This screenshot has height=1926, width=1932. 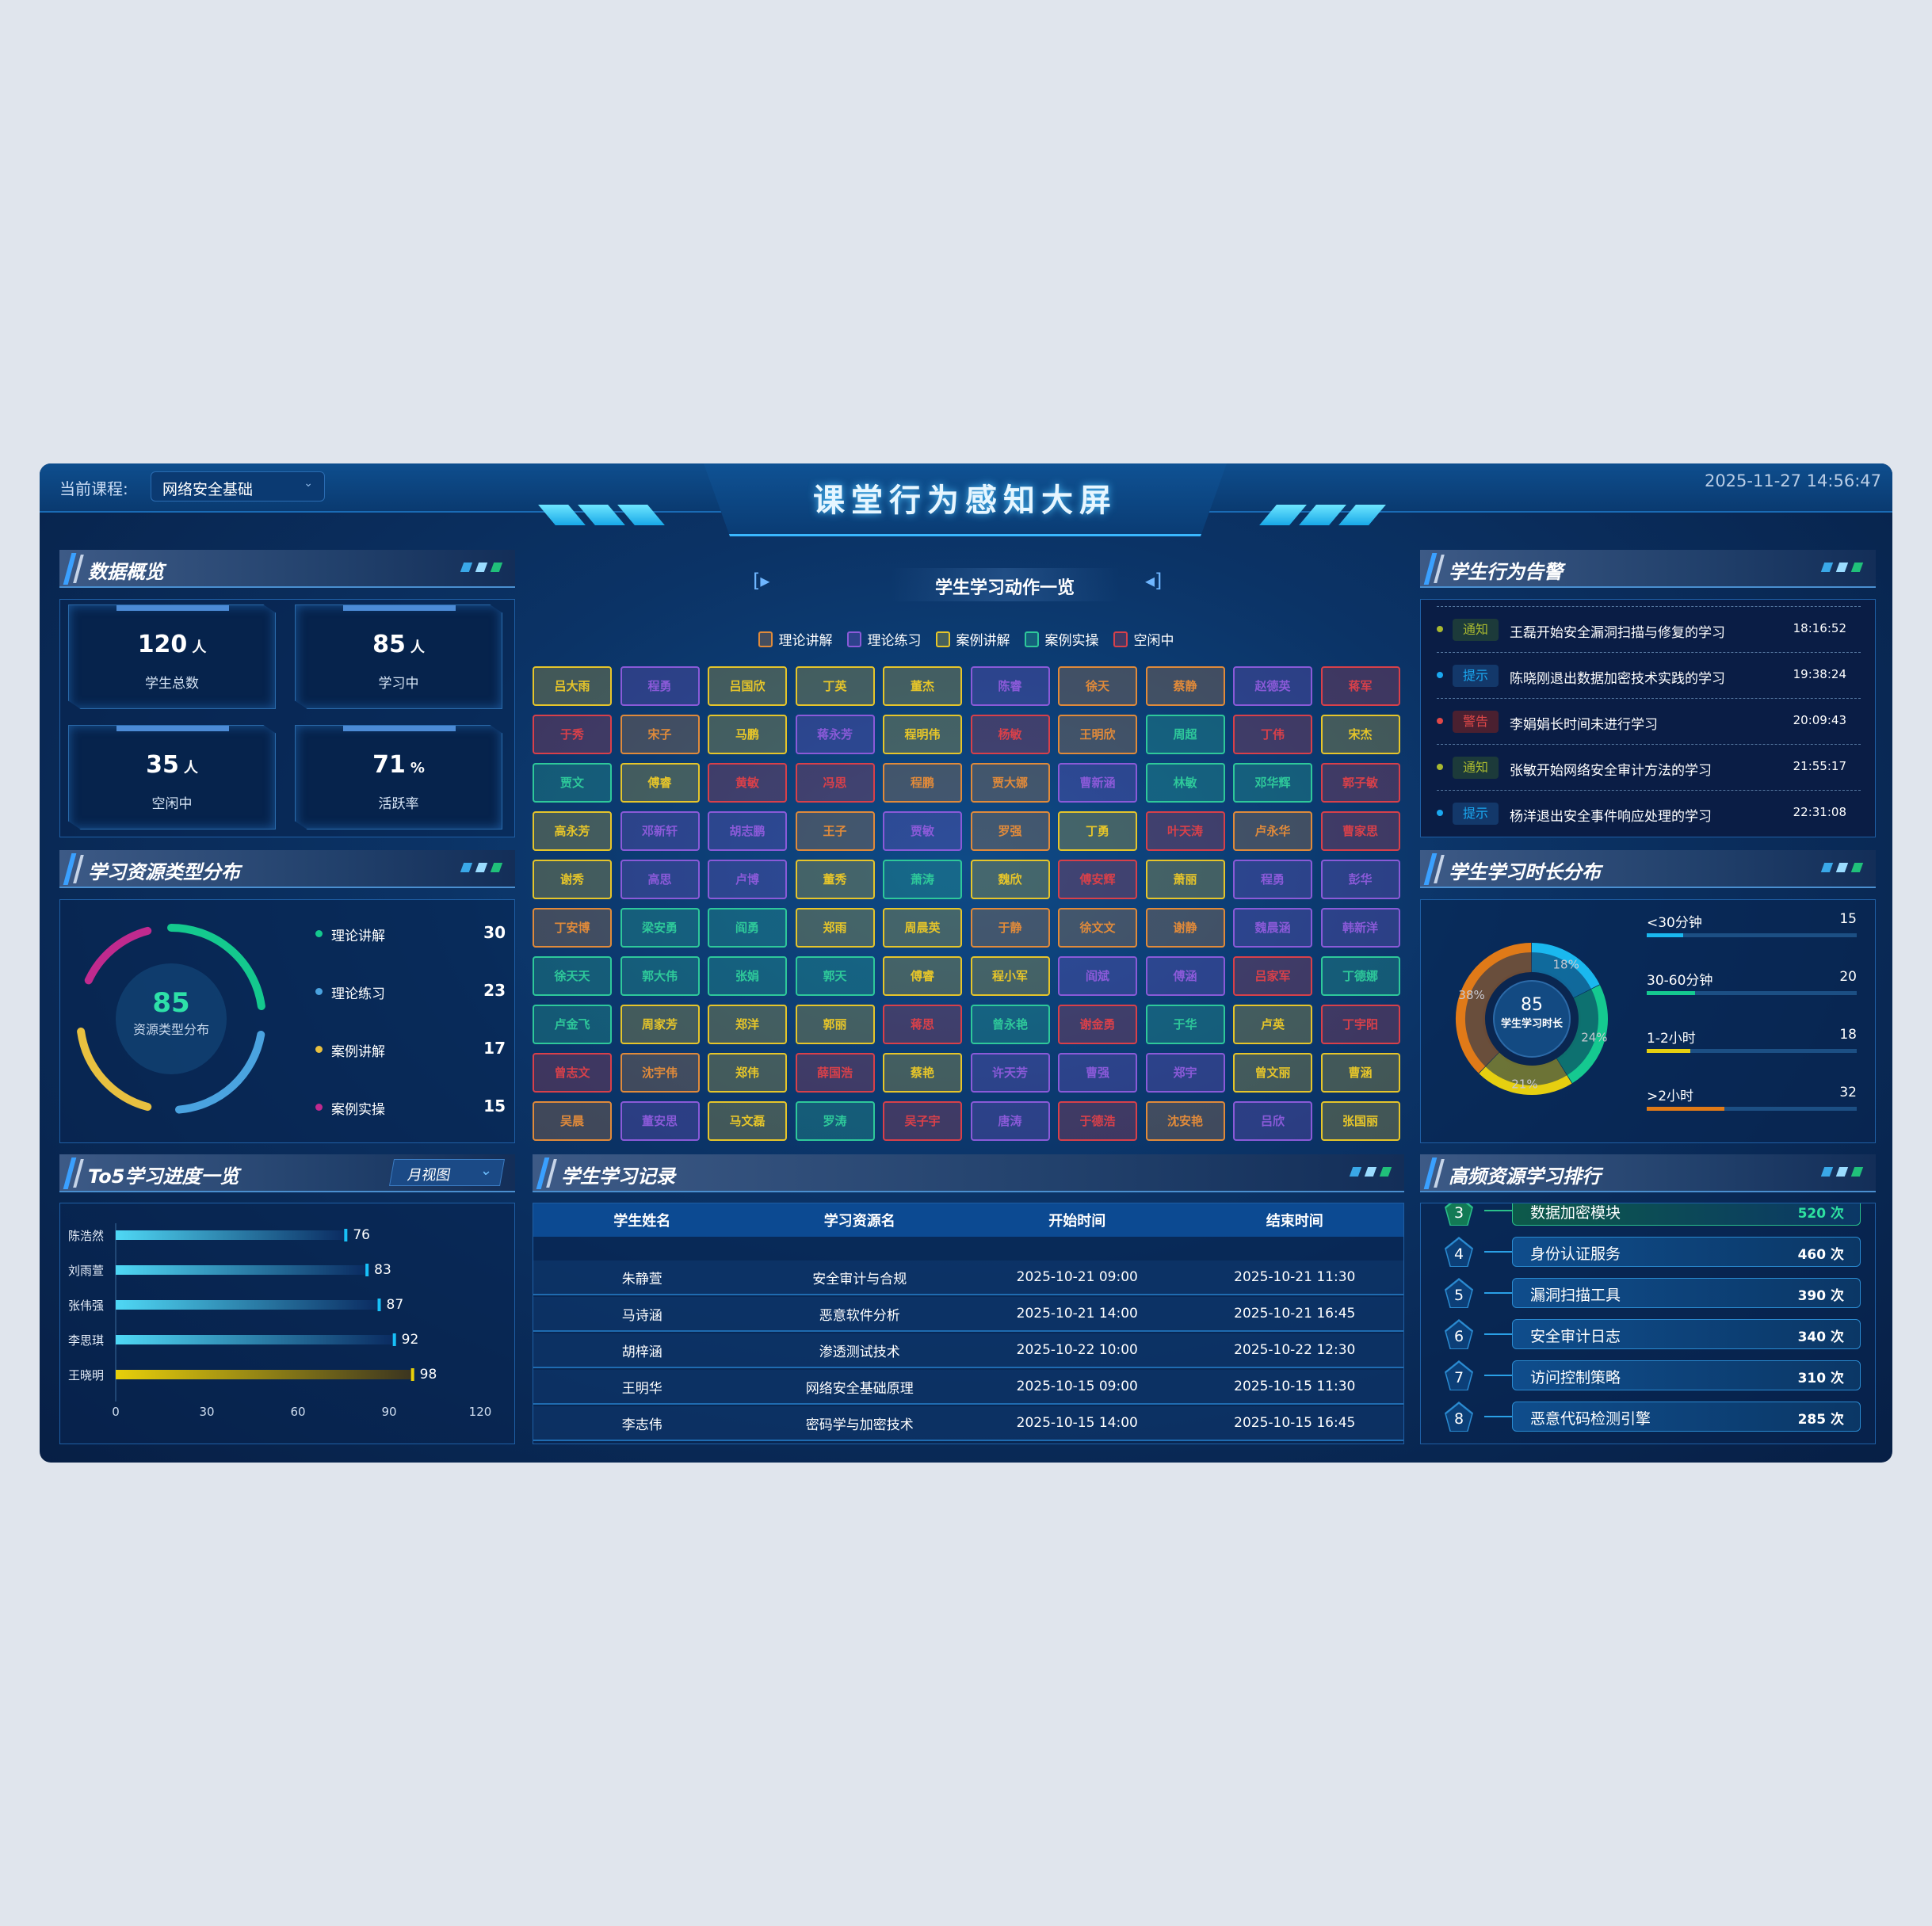 I want to click on student-card: 卢永华, so click(x=1272, y=831).